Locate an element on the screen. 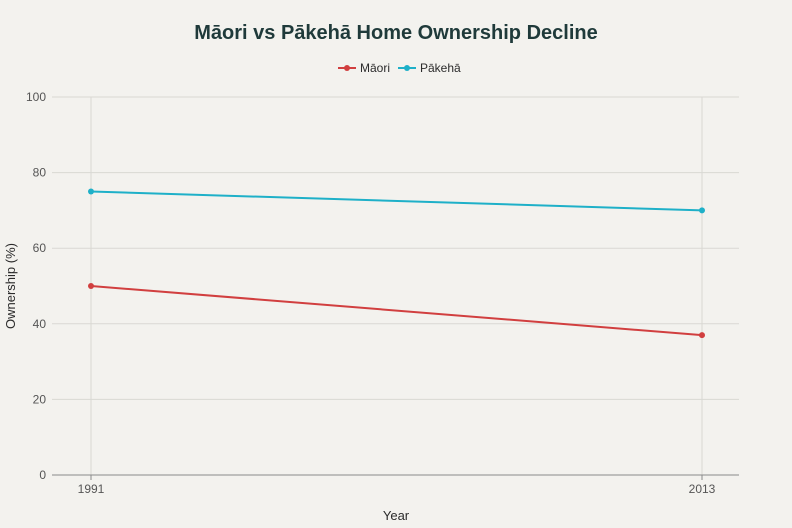 The image size is (792, 528). x-axis-label: Year is located at coordinates (396, 515).